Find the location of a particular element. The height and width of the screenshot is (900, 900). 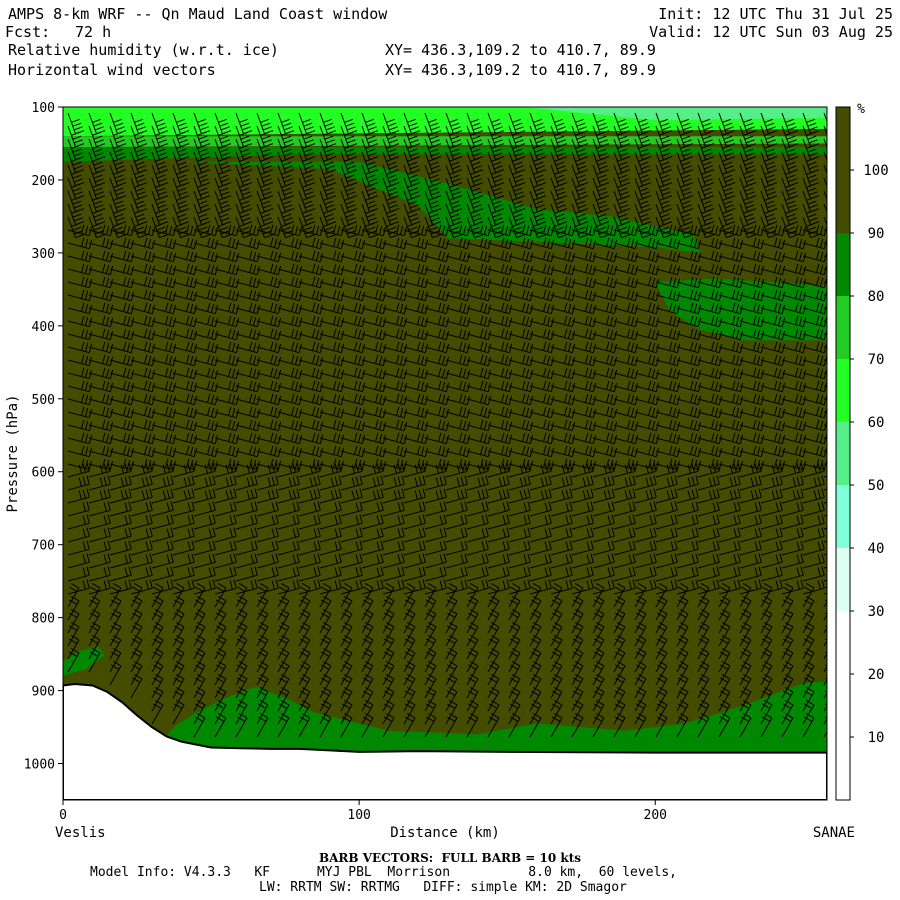

colorbar-label: 30 is located at coordinates (876, 612).